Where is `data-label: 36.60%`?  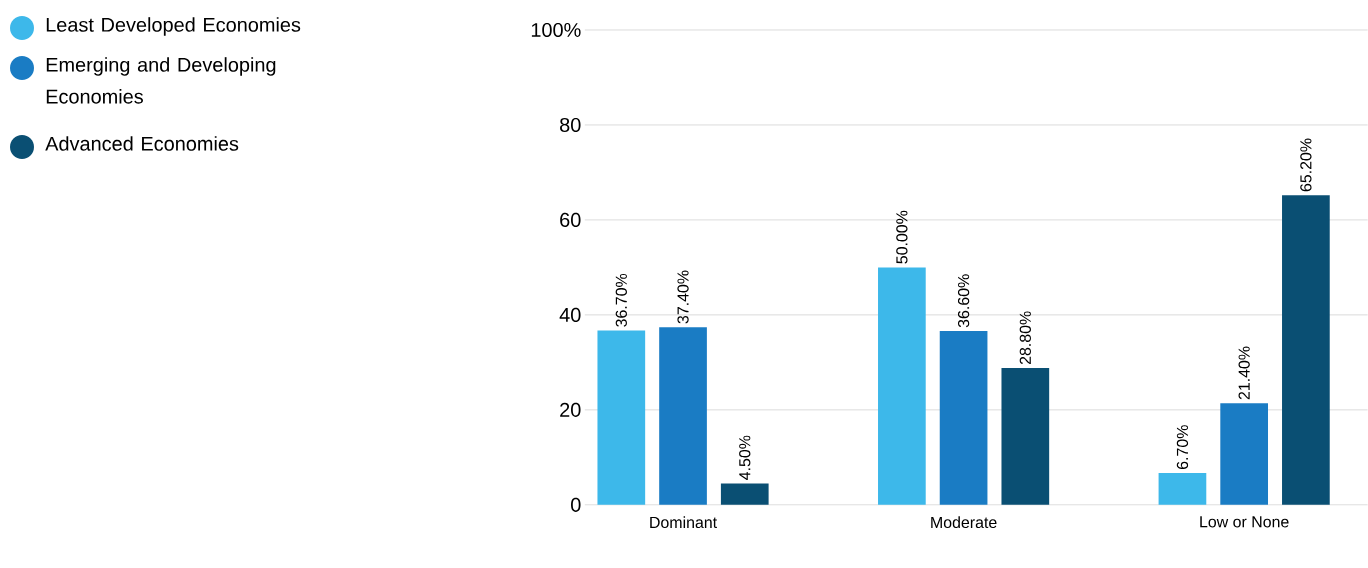 data-label: 36.60% is located at coordinates (963, 301).